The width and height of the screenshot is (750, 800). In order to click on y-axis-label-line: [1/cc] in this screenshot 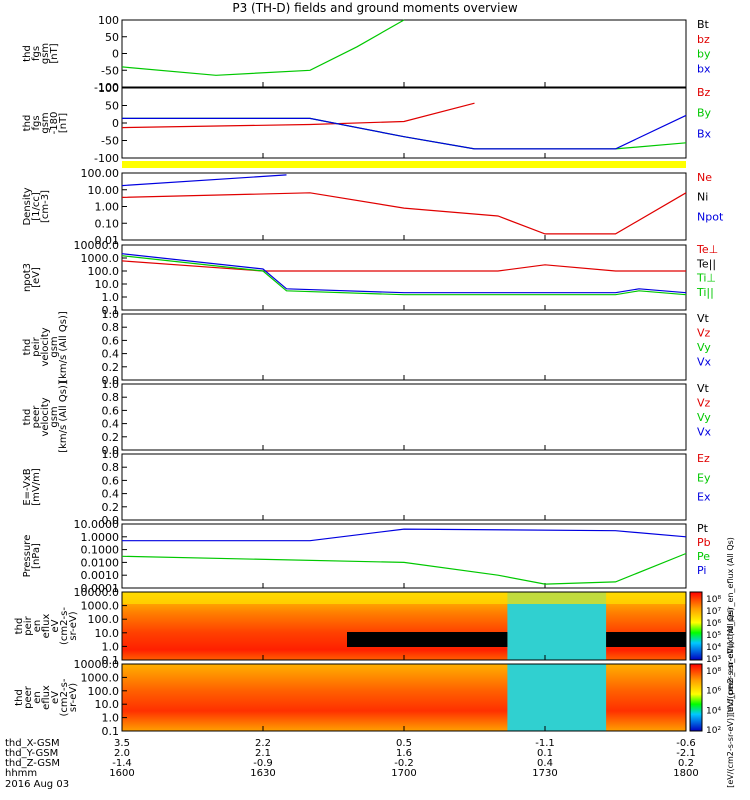, I will do `click(36, 206)`.